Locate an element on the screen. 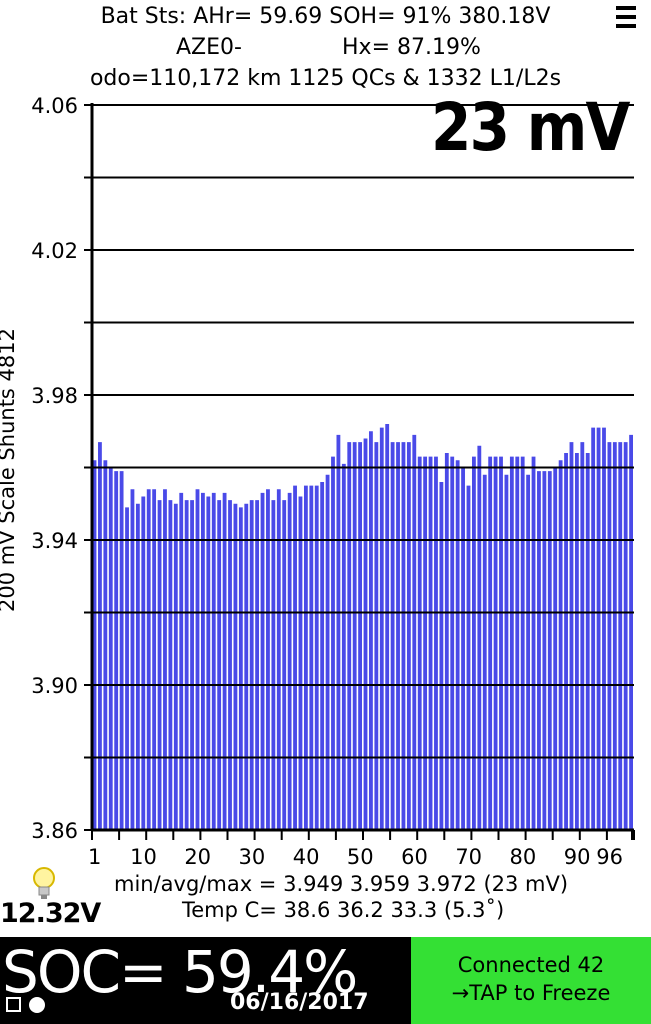  soc-panel is located at coordinates (205, 980).